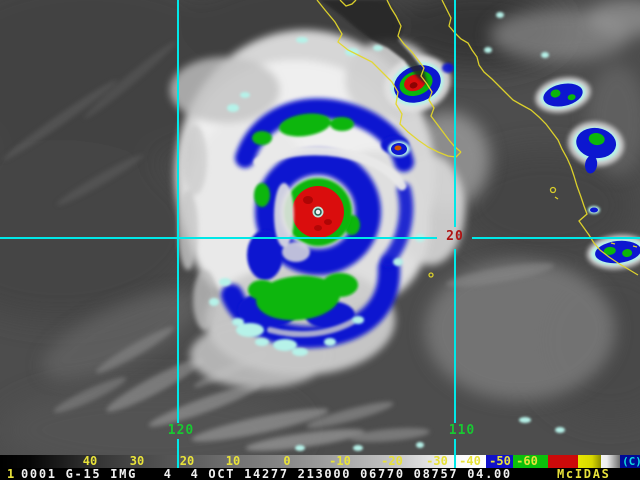 This screenshot has width=640, height=480. What do you see at coordinates (197, 227) in the screenshot?
I see `shield-ragged-edge` at bounding box center [197, 227].